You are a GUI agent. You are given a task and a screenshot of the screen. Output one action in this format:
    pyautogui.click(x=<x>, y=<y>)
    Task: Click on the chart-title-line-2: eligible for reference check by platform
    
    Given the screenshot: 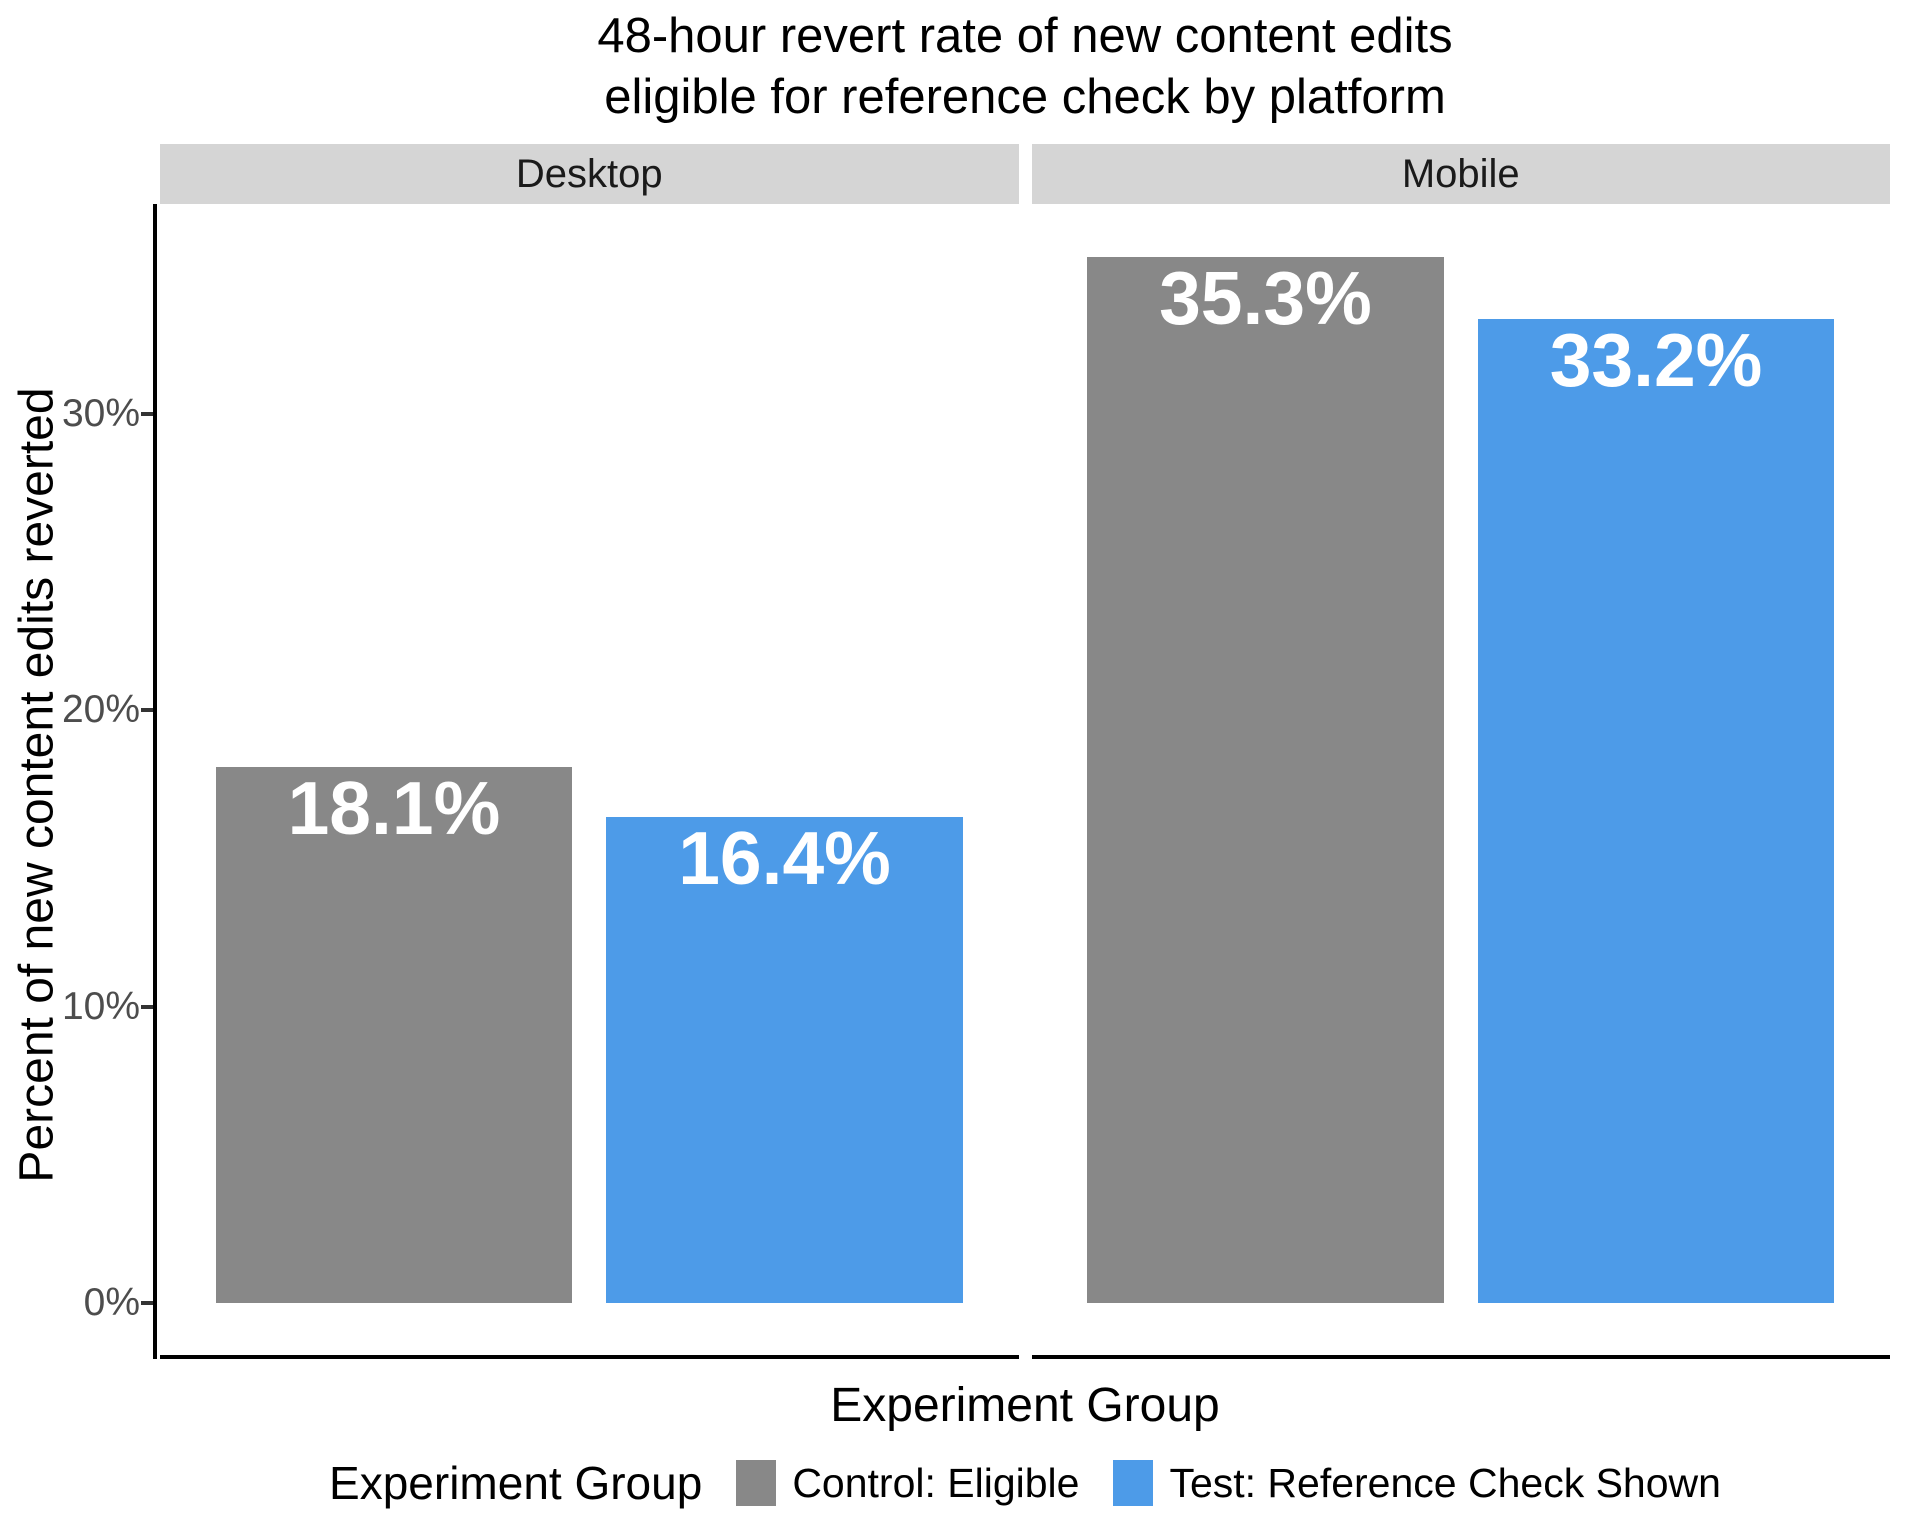 What is the action you would take?
    pyautogui.click(x=1025, y=97)
    